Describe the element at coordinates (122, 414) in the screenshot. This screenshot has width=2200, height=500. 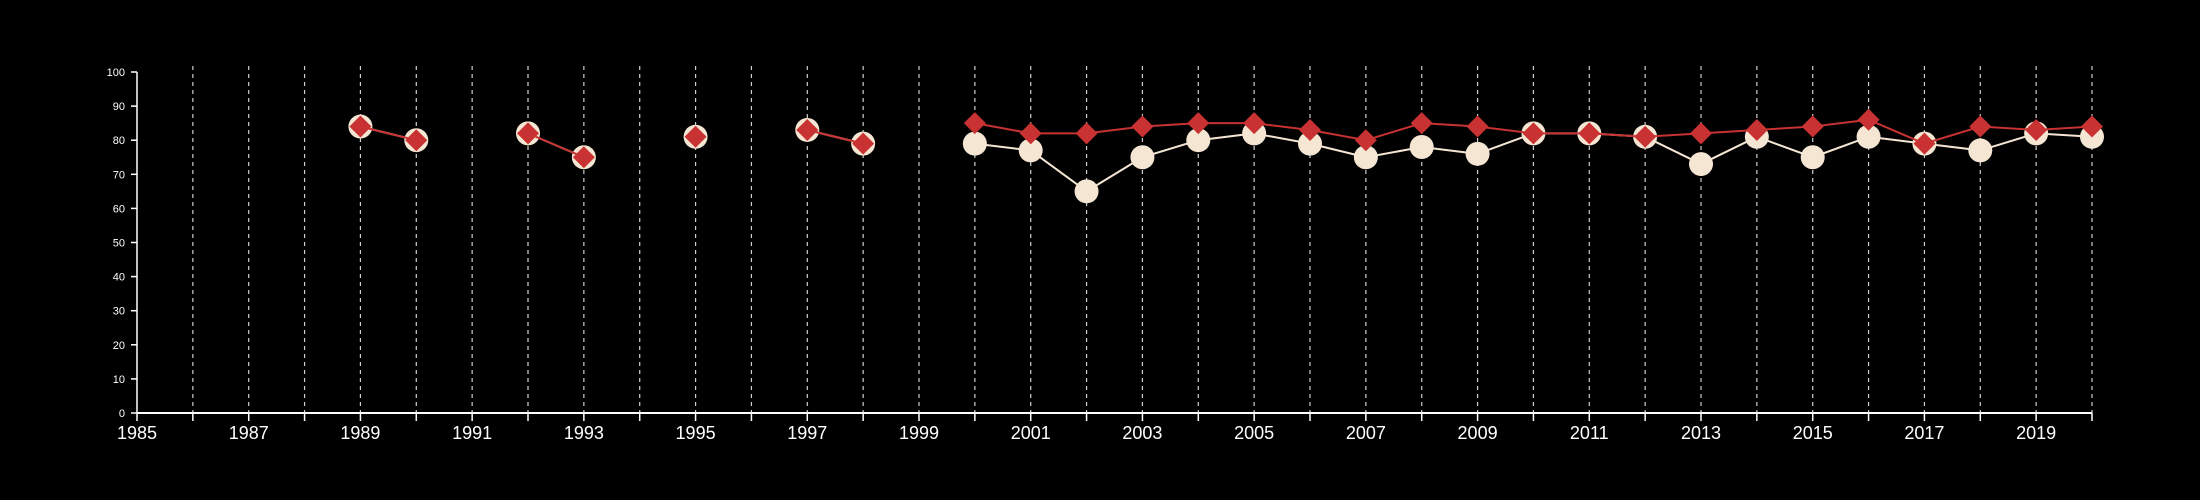
I see `y-tick-label-0: 0` at that location.